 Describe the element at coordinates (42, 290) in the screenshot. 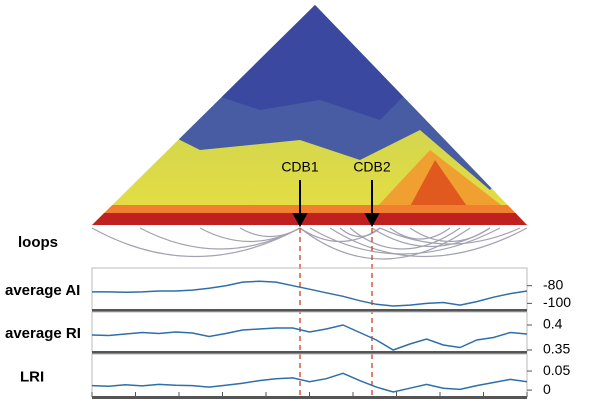

I see `track-label: average AI` at that location.